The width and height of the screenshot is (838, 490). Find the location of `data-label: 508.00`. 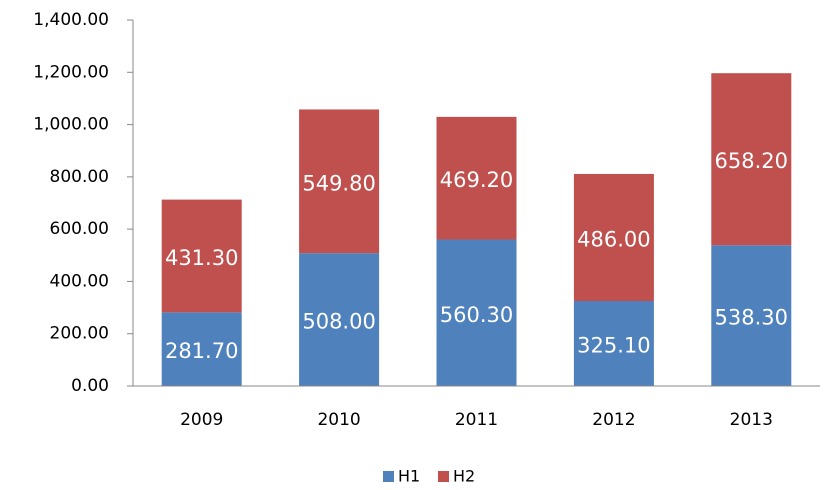

data-label: 508.00 is located at coordinates (338, 322).